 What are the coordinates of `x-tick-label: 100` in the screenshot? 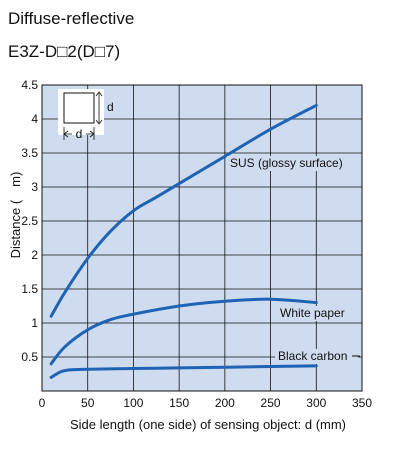 It's located at (133, 403).